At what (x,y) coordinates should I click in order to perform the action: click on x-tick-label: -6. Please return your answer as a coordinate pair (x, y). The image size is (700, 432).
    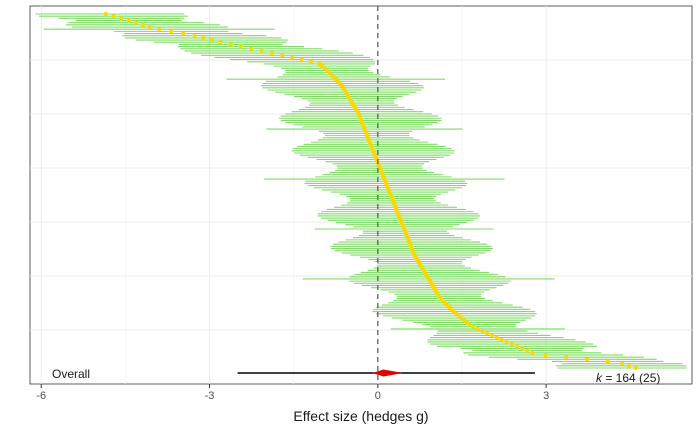
    Looking at the image, I should click on (41, 396).